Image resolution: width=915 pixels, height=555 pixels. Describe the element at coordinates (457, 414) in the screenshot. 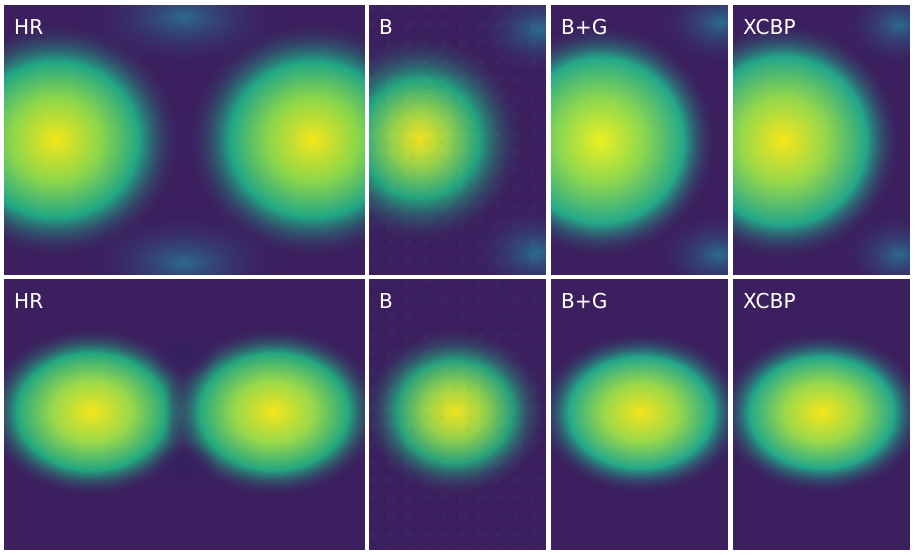

I see `bottom-b-panel: B` at that location.